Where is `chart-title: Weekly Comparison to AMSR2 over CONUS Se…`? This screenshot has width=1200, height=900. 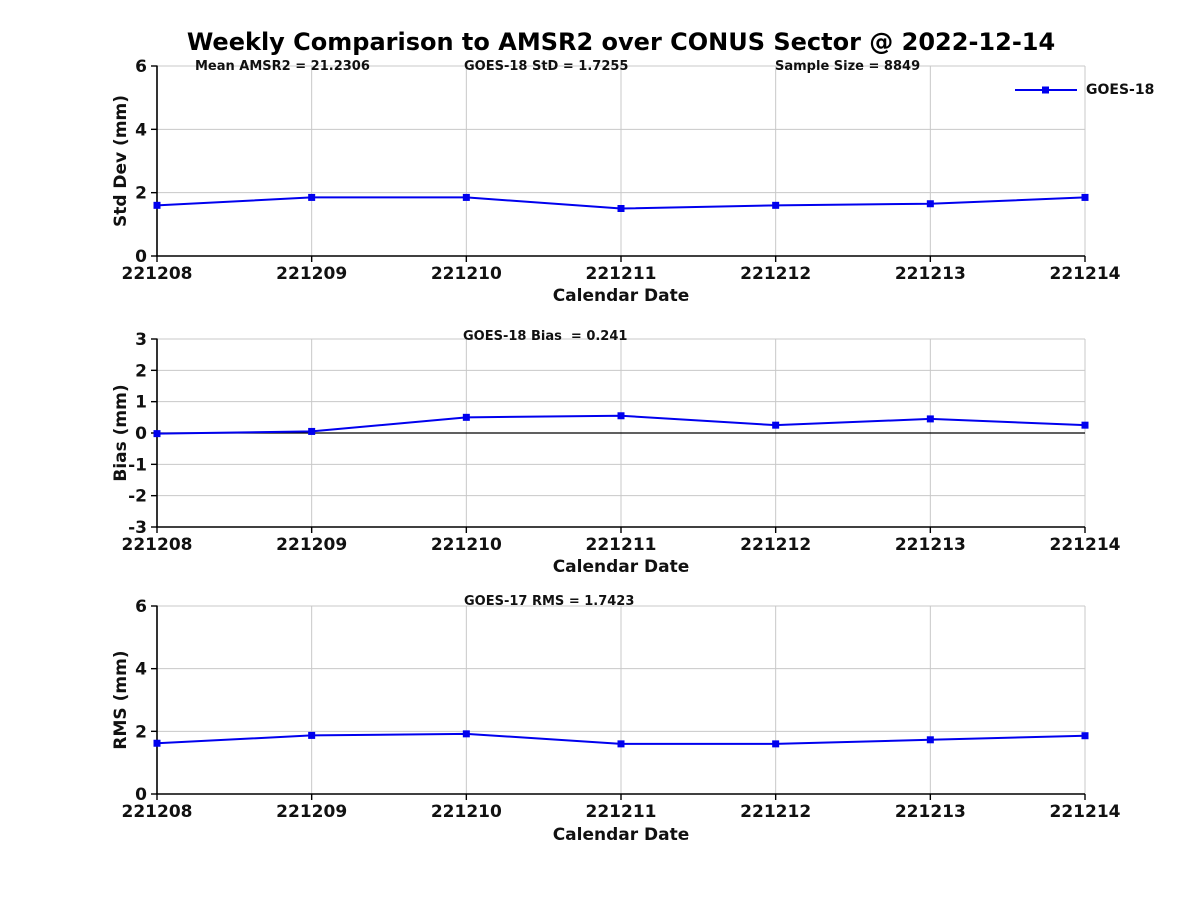
chart-title: Weekly Comparison to AMSR2 over CONUS Se… is located at coordinates (621, 42).